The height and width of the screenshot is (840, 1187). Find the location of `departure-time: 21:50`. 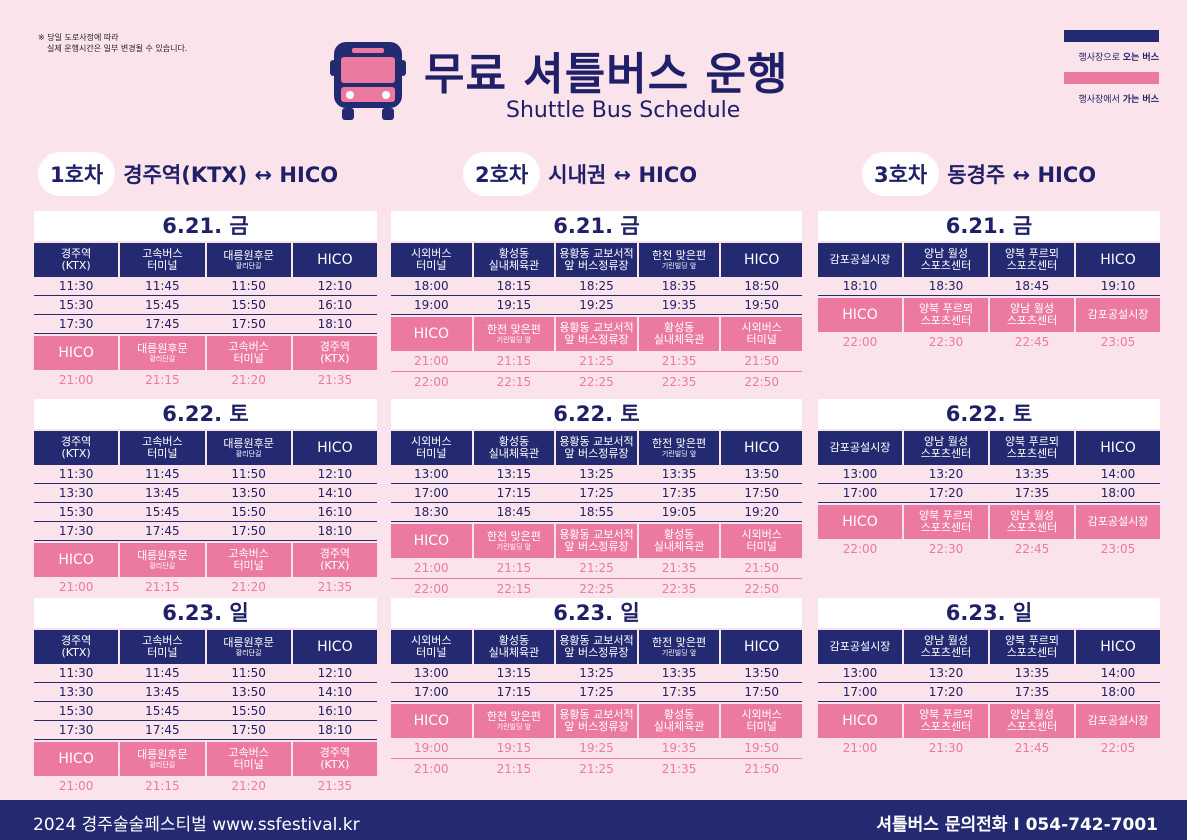

departure-time: 21:50 is located at coordinates (761, 568).